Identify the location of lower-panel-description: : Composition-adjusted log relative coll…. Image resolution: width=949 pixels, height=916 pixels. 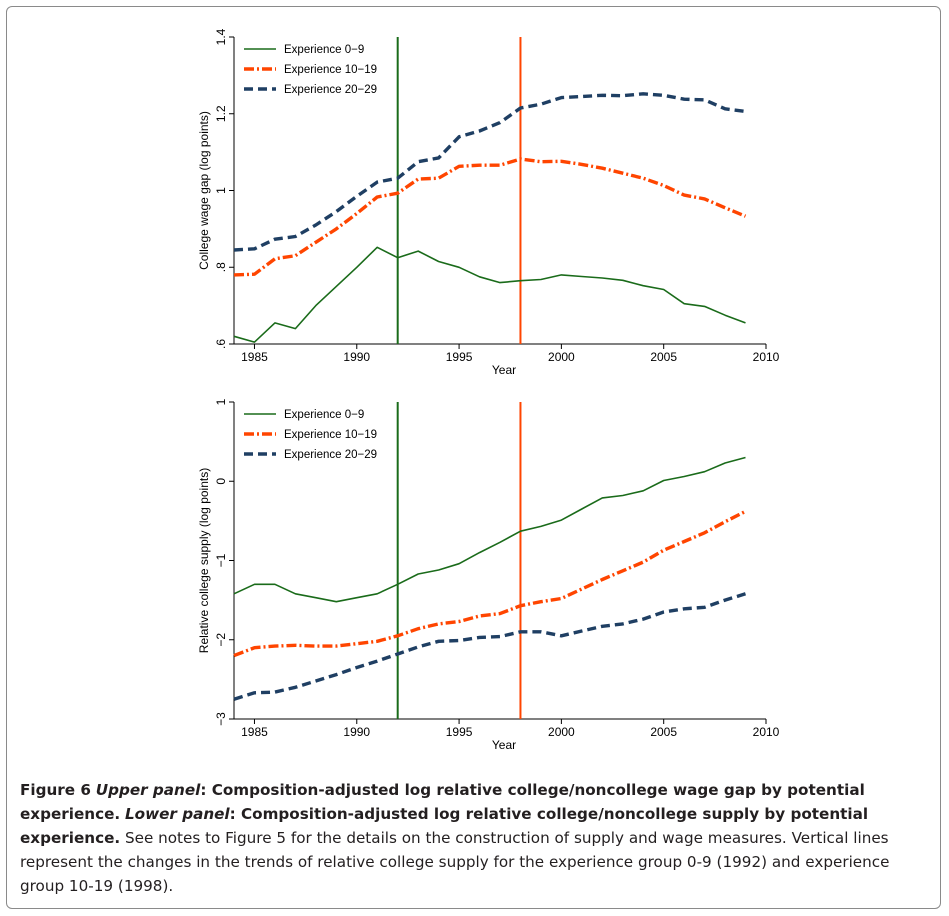
(444, 826).